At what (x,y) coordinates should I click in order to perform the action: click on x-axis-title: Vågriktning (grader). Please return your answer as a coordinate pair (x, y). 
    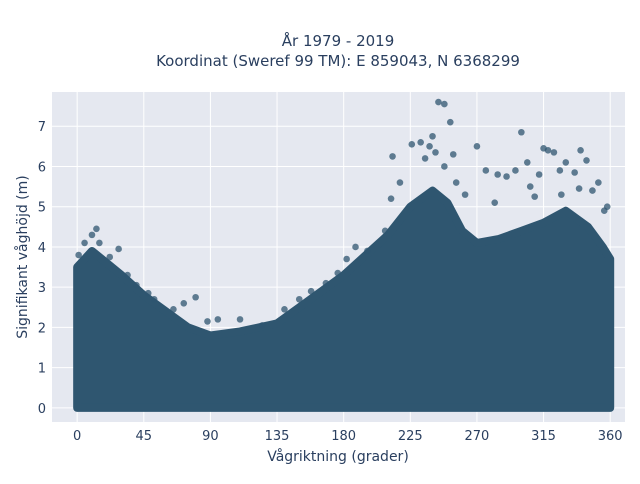
    Looking at the image, I should click on (338, 456).